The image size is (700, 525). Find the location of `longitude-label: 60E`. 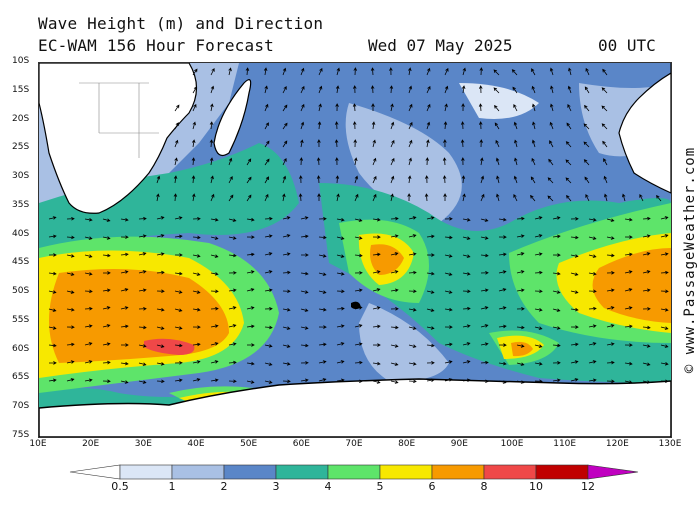

longitude-label: 60E is located at coordinates (301, 444).